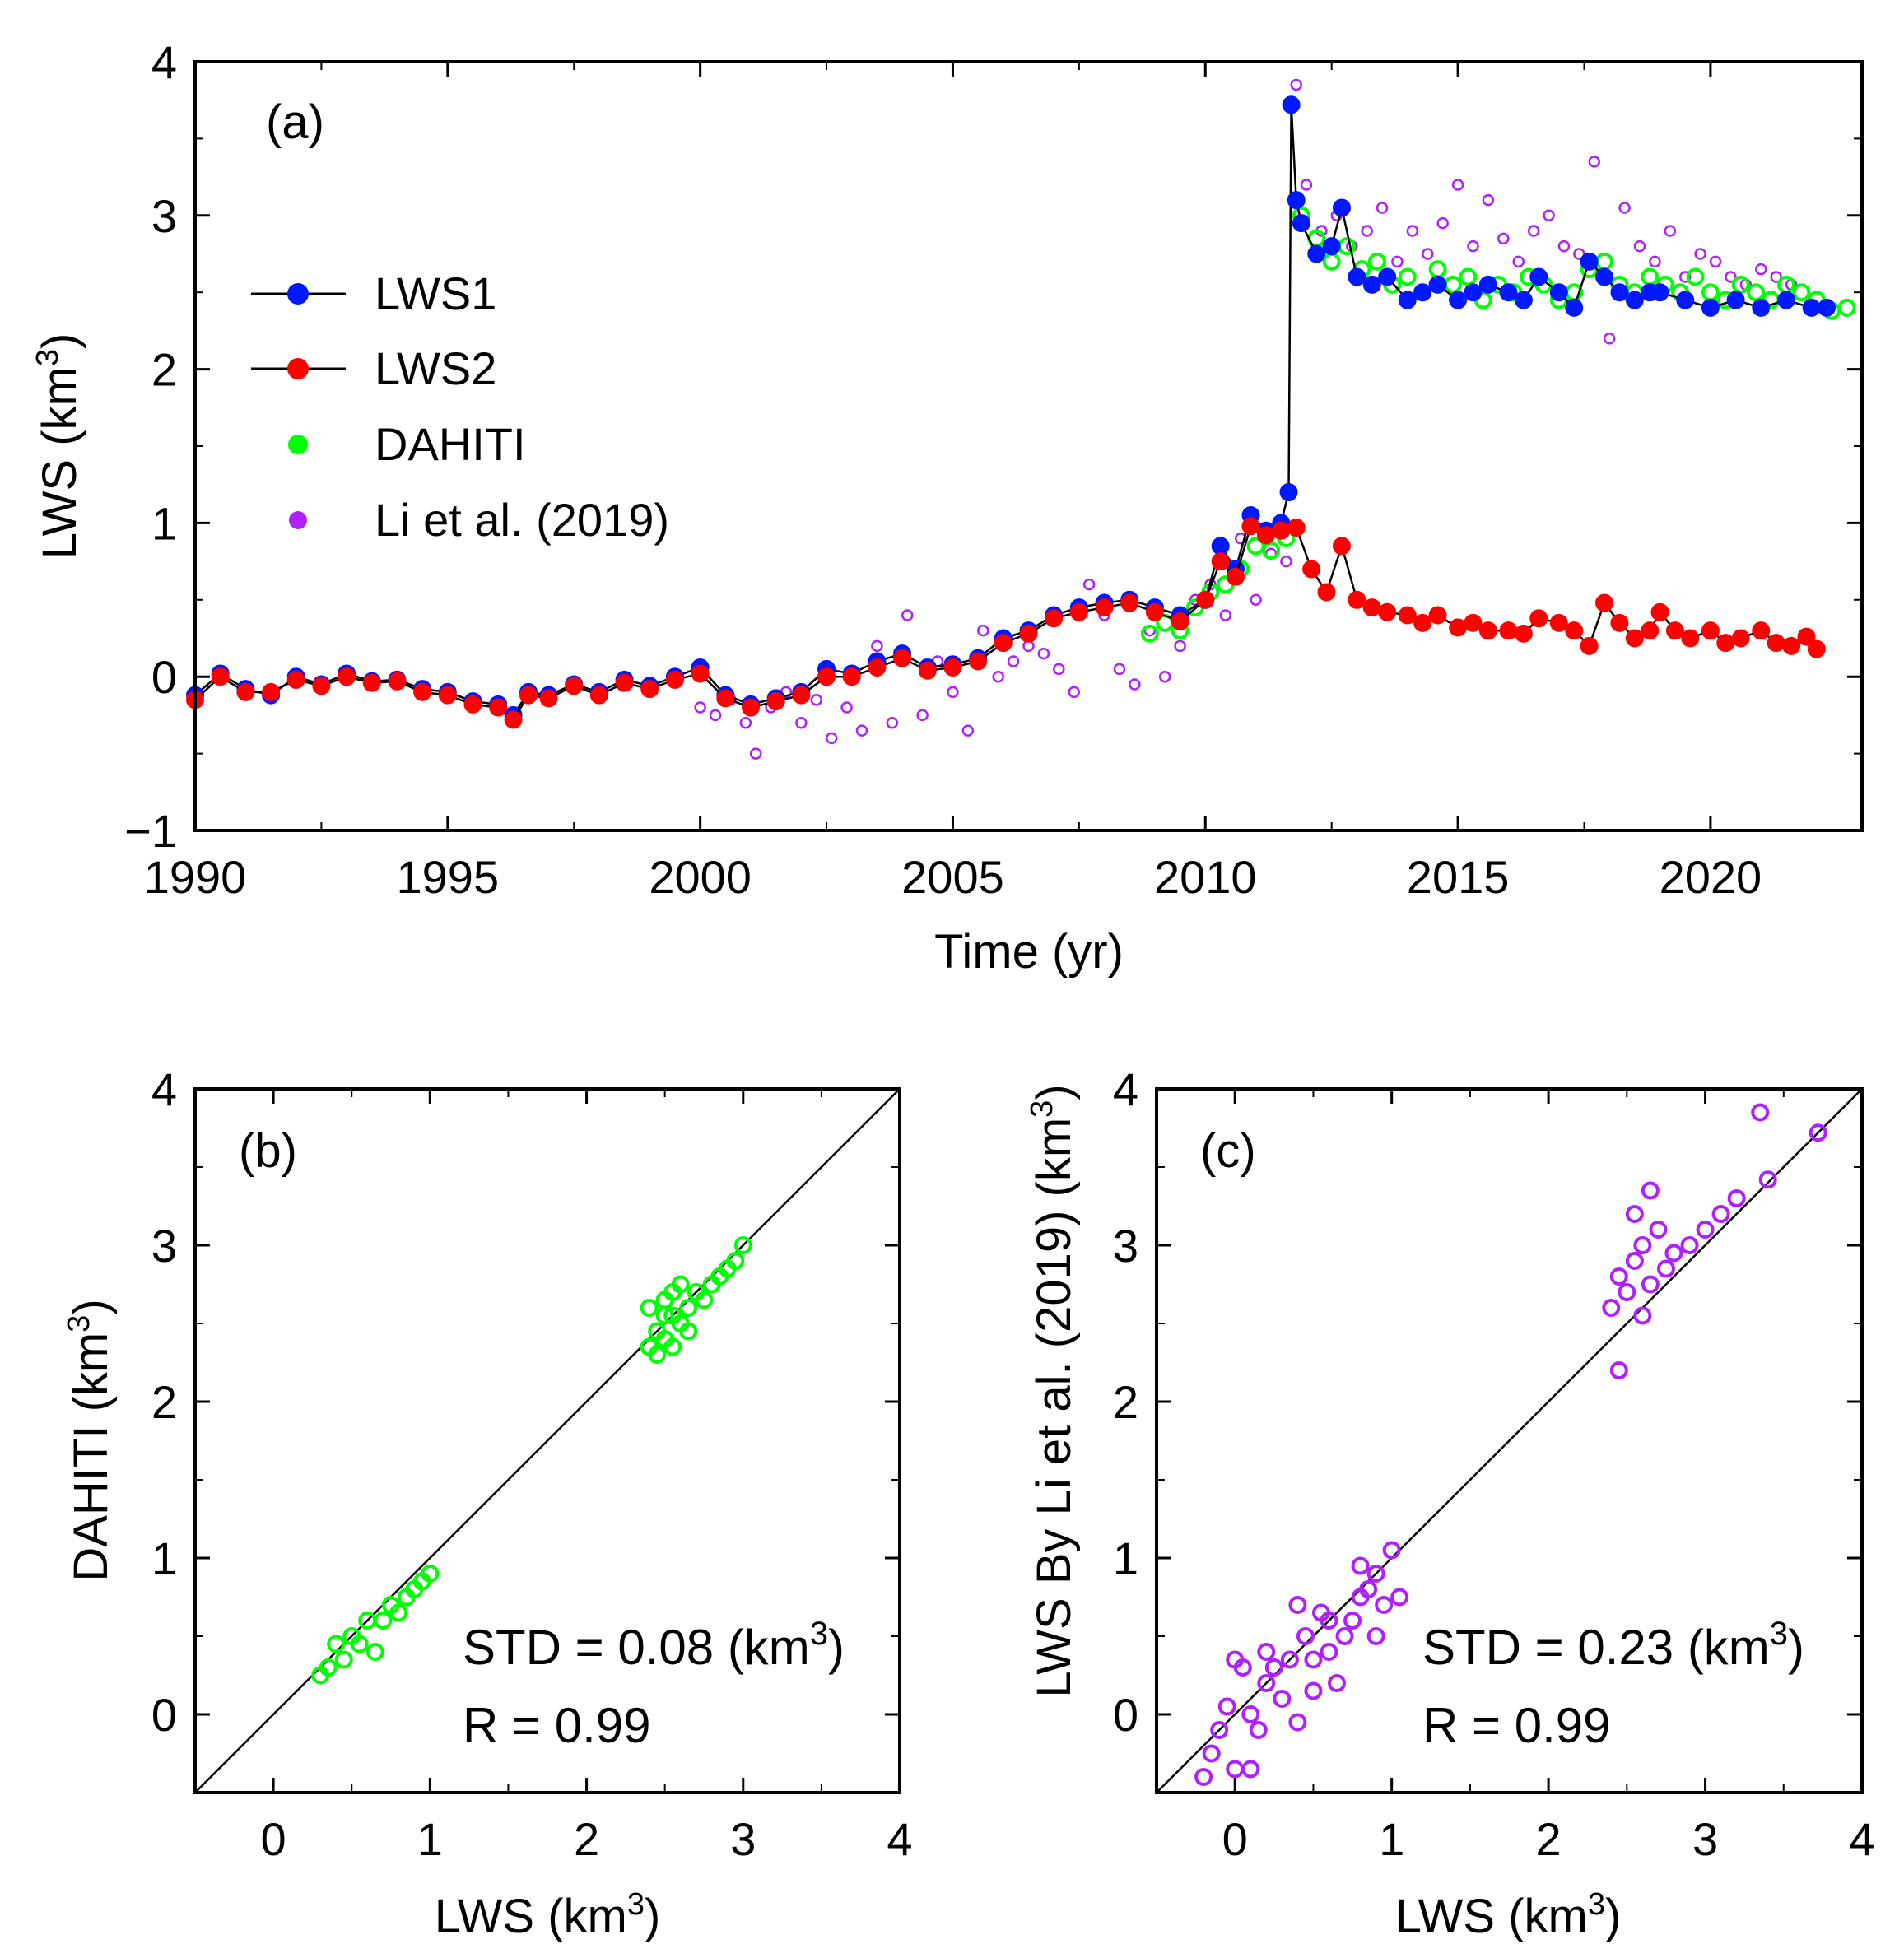 The width and height of the screenshot is (1904, 1958). What do you see at coordinates (268, 1151) in the screenshot?
I see `panel-b-label: (b)` at bounding box center [268, 1151].